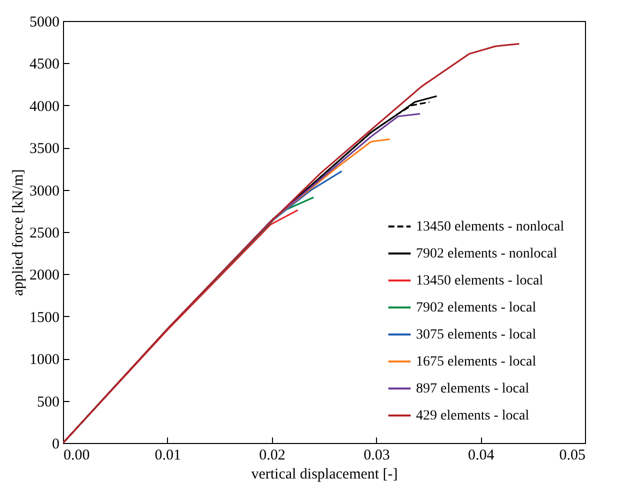  I want to click on y-tick-label: 2000, so click(45, 276).